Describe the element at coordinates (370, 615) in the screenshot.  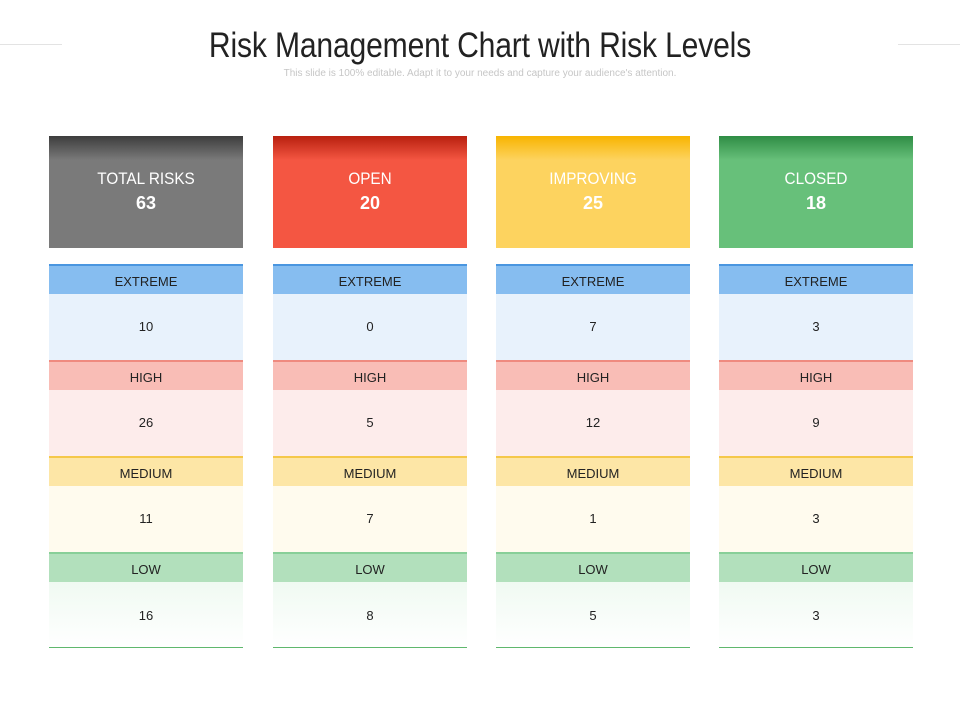
I see `level-value-low: 8` at that location.